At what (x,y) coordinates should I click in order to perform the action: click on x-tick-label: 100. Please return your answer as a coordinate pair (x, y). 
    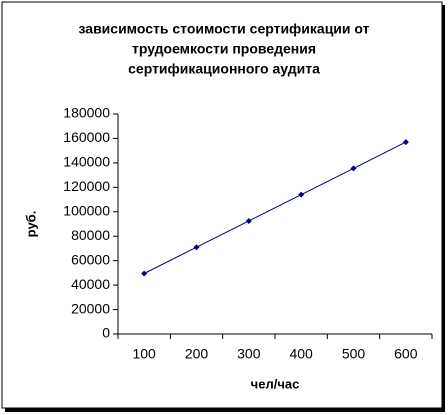
    Looking at the image, I should click on (144, 354).